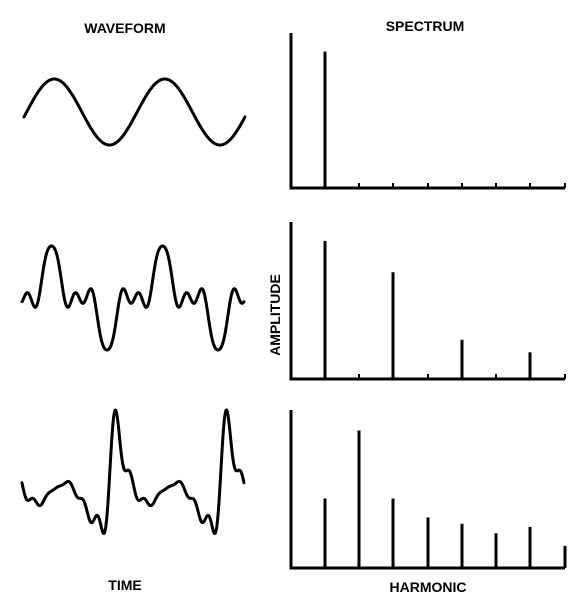  I want to click on spectrum-panel-rich-tone, so click(428, 490).